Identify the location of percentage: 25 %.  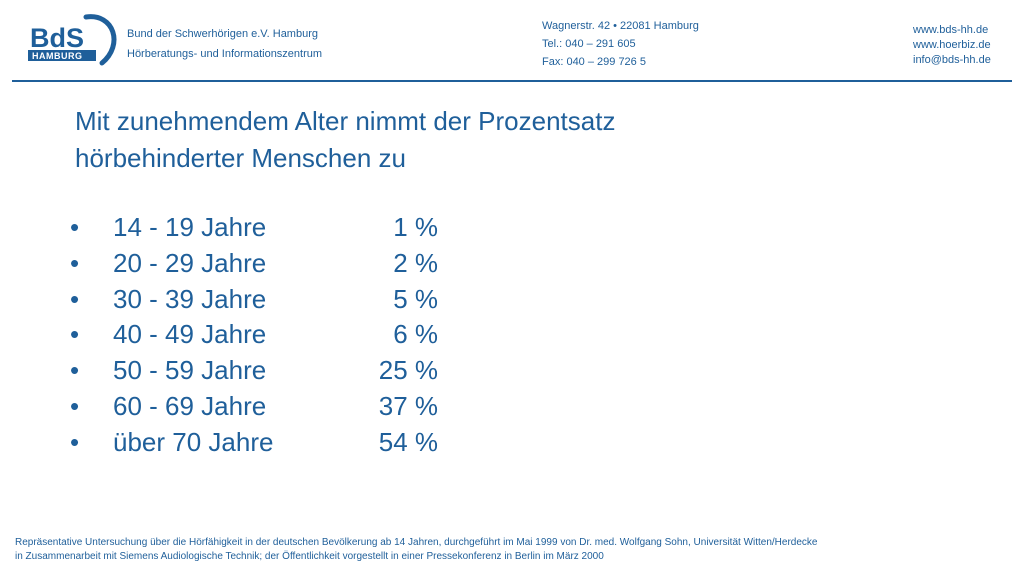
(408, 370).